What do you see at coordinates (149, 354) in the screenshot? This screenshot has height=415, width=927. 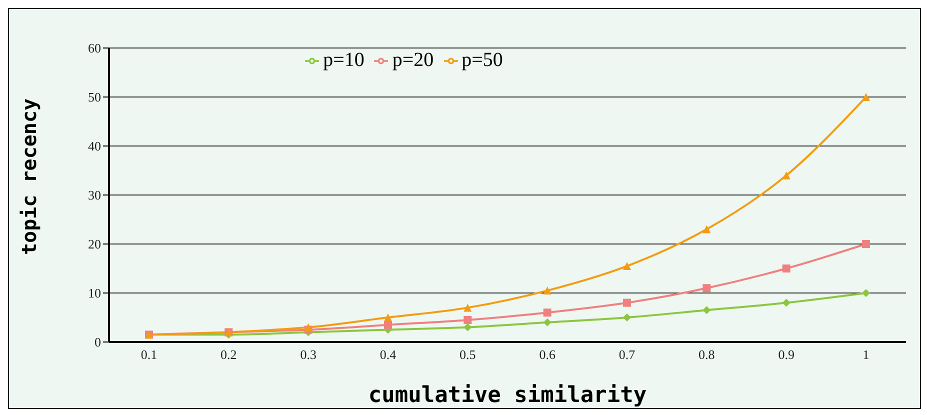 I see `x-tick-label: 0.1` at bounding box center [149, 354].